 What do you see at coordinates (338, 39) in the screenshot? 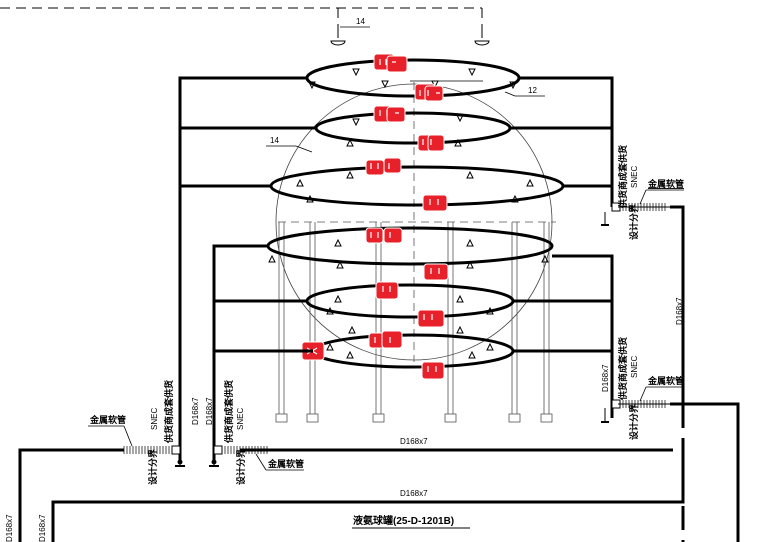
I see `lamp-left-icon` at bounding box center [338, 39].